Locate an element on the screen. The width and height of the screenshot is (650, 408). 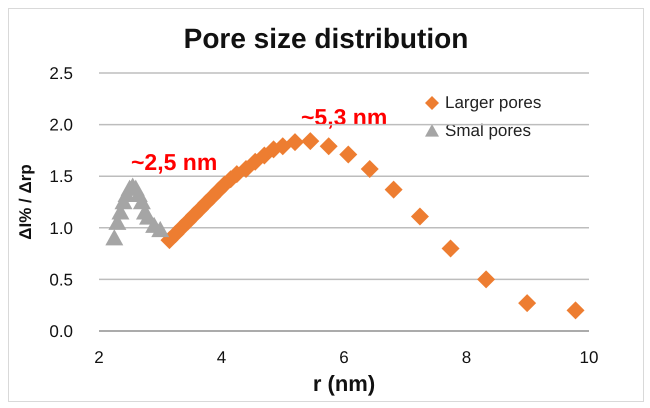
x-tick-label: 2 is located at coordinates (99, 358).